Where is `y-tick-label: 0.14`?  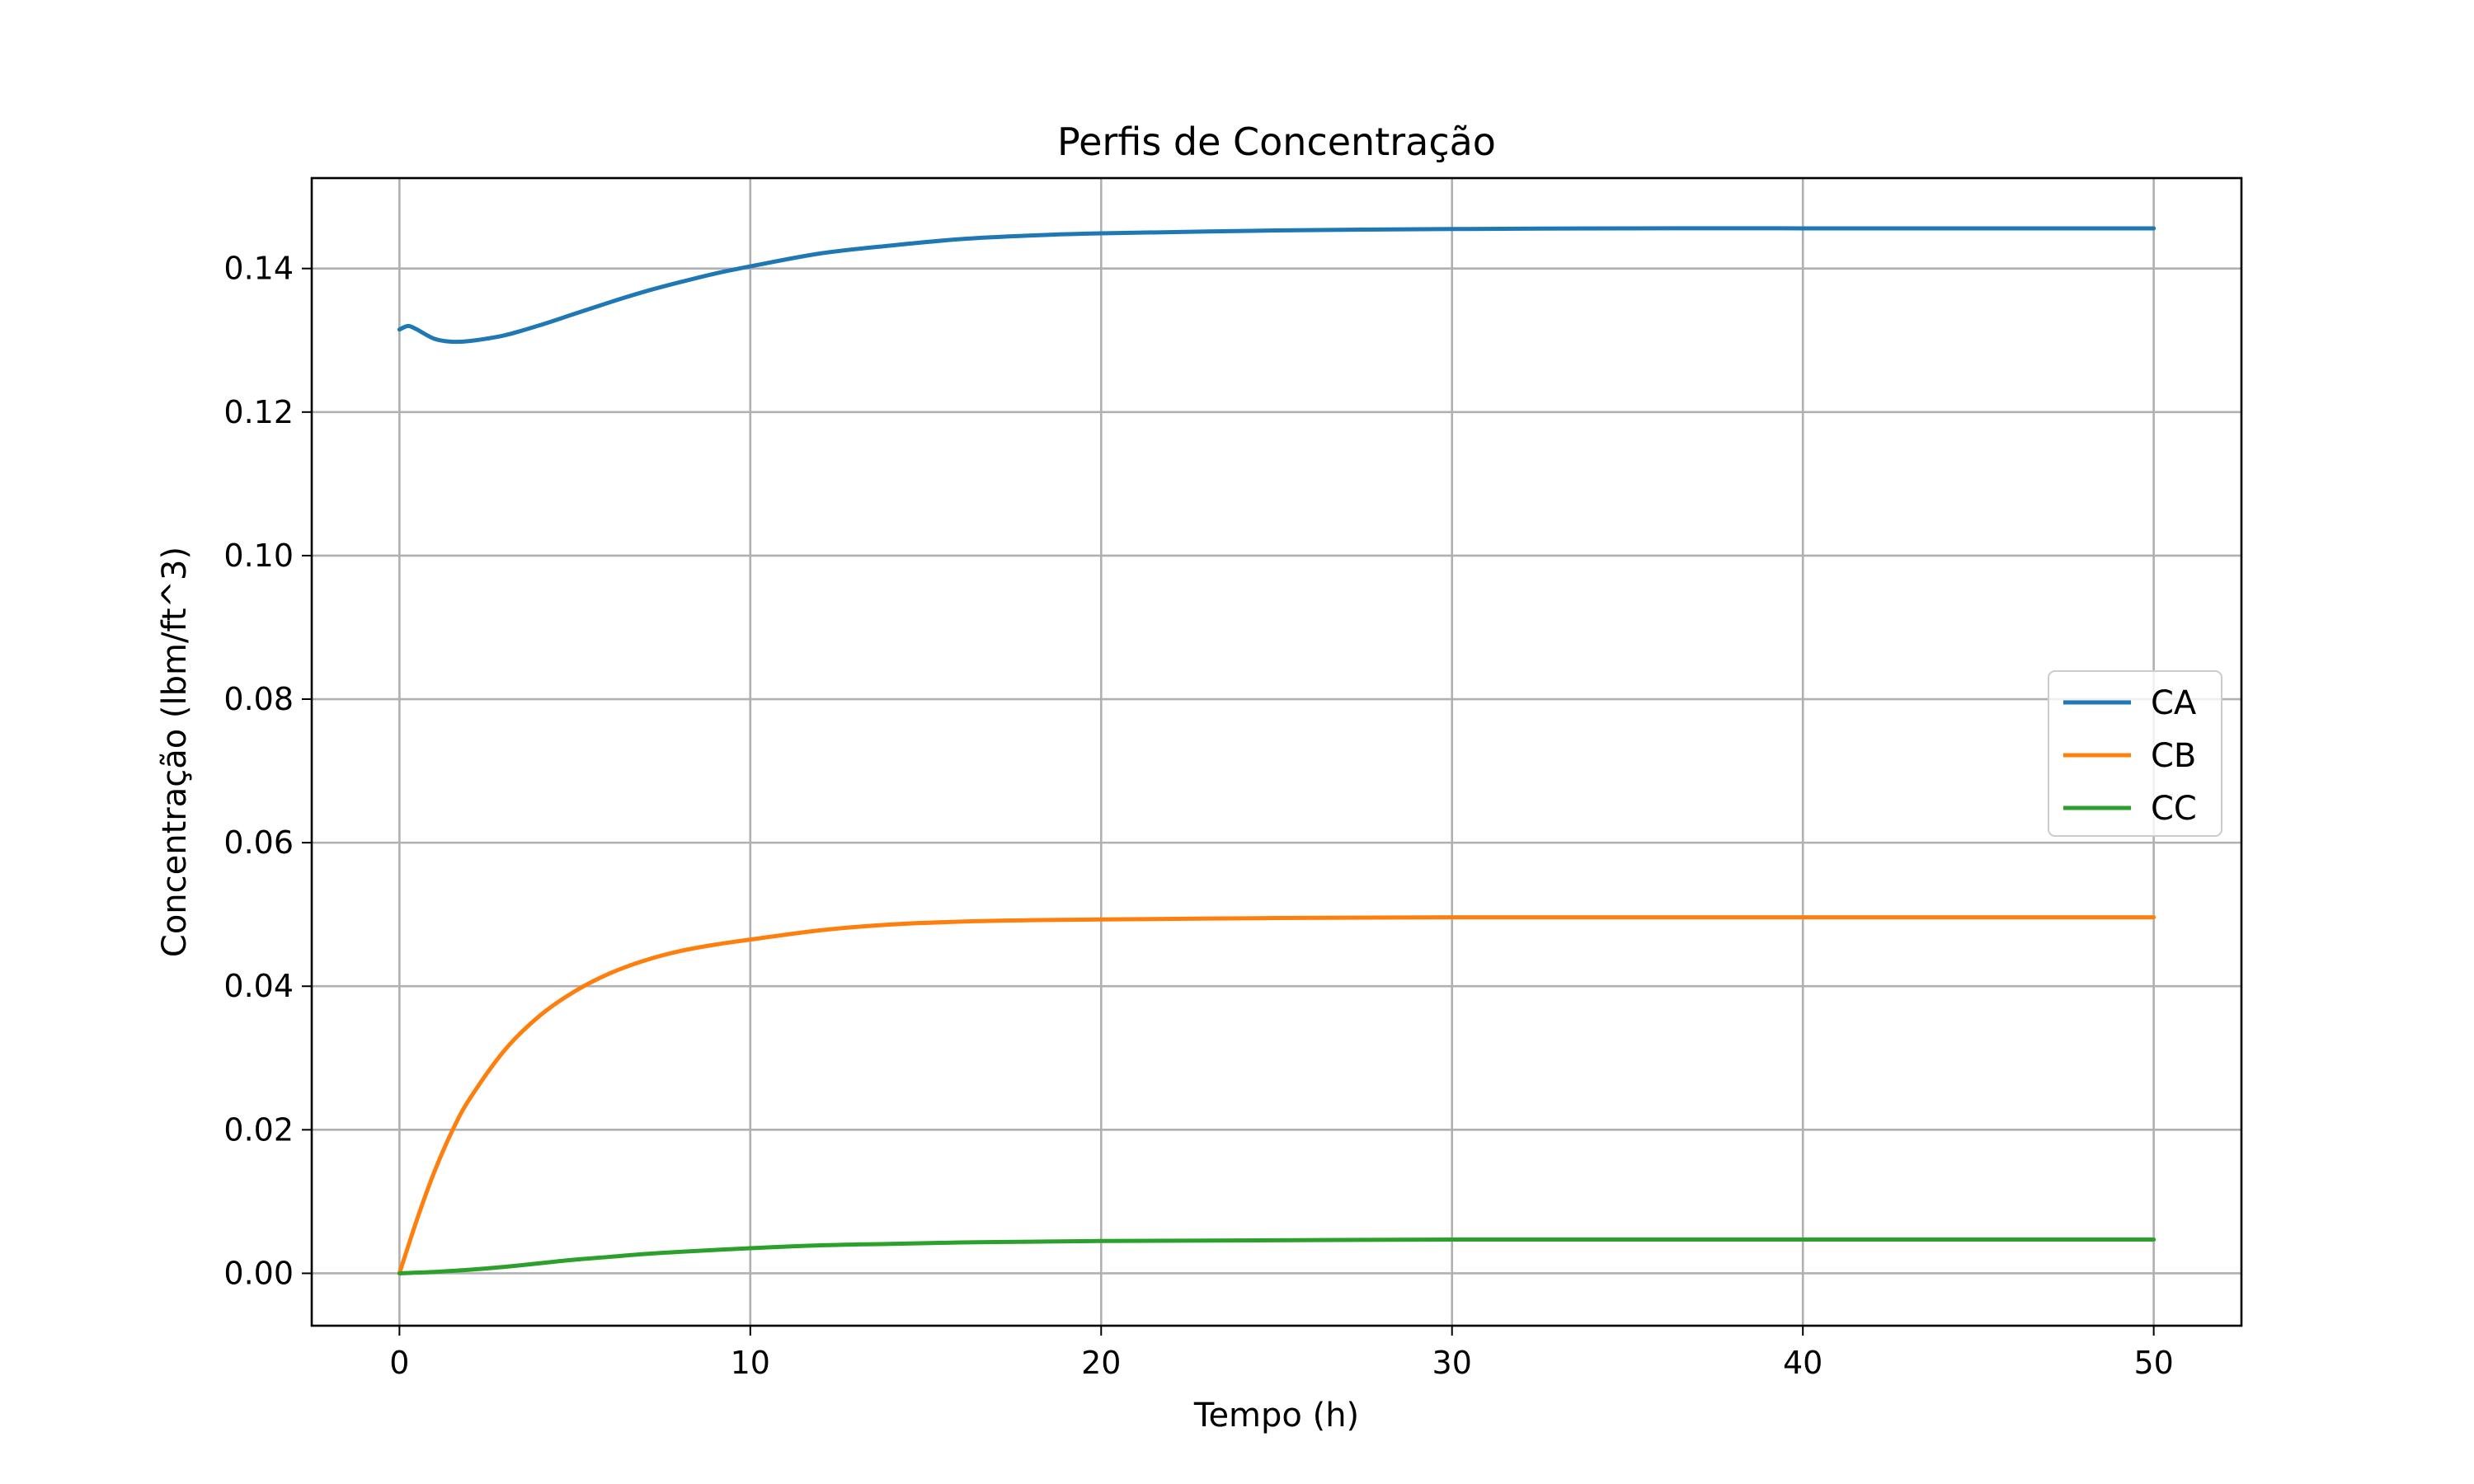 y-tick-label: 0.14 is located at coordinates (258, 269).